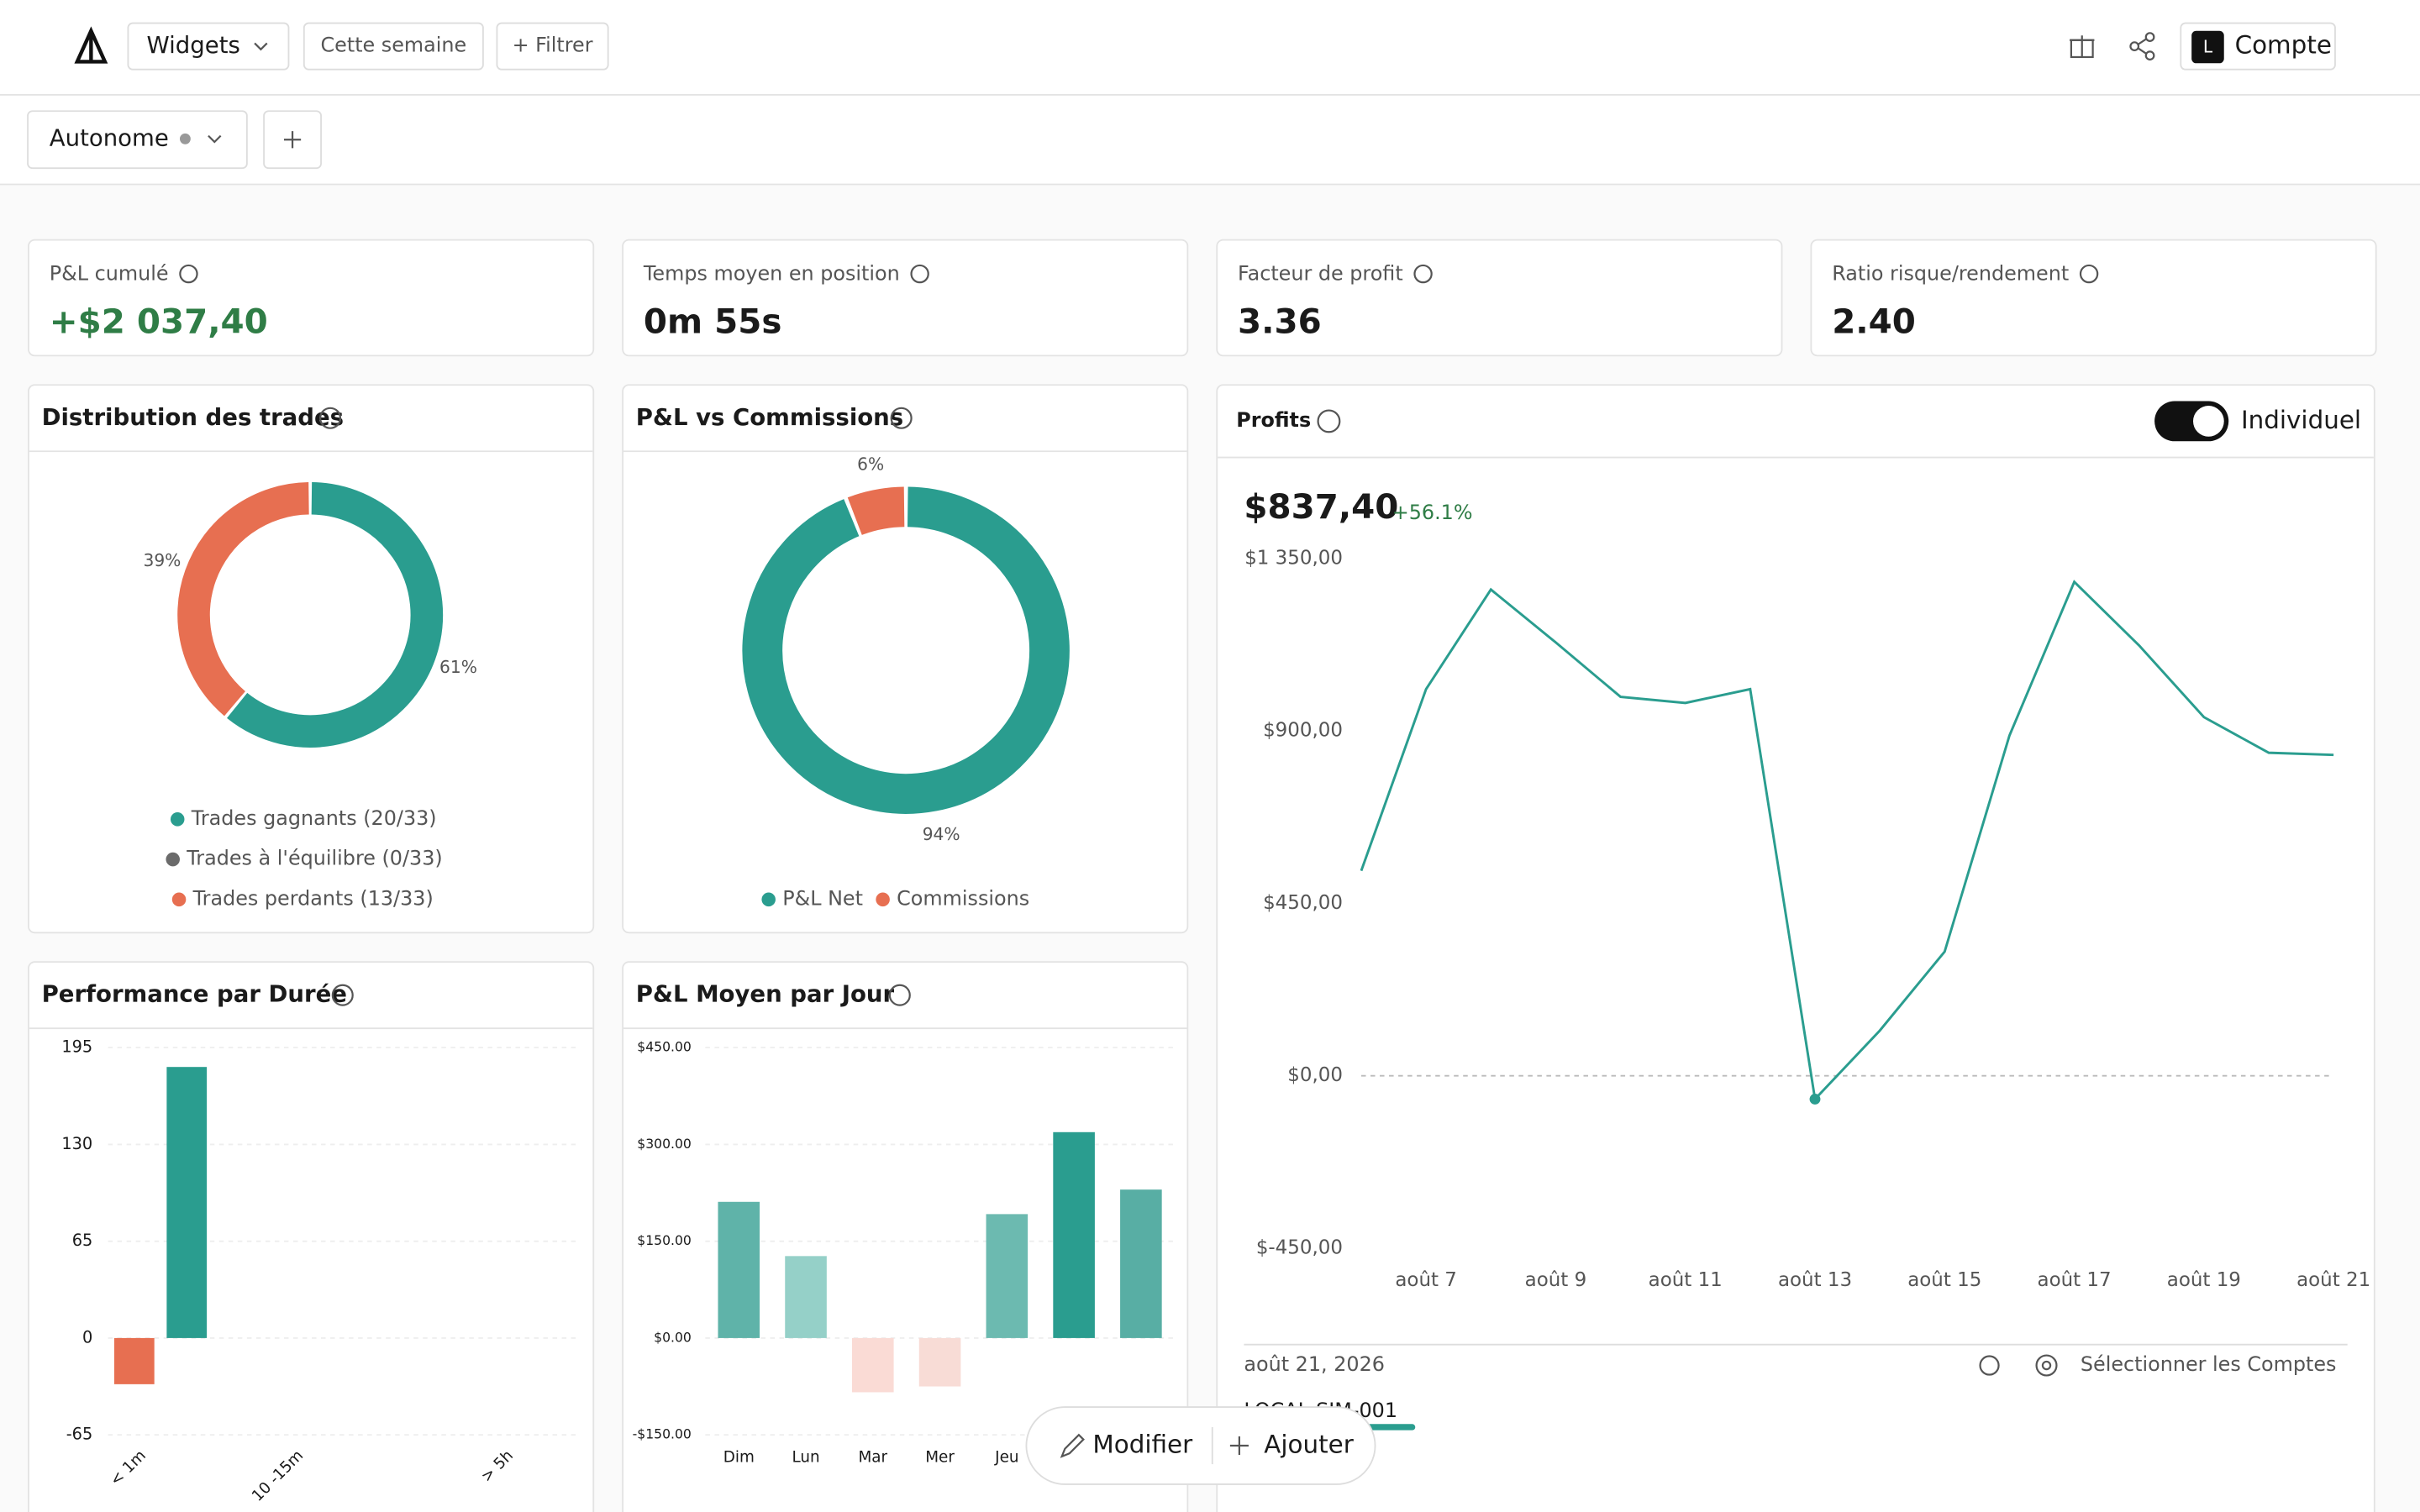 The height and width of the screenshot is (1512, 2420). I want to click on kpi-value: 2.40, so click(1874, 322).